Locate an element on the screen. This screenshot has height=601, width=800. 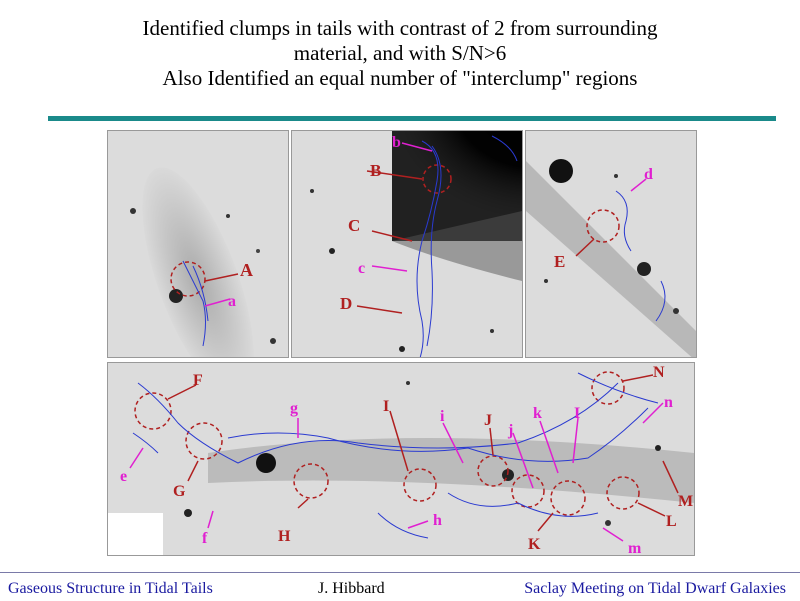
label-C: C is located at coordinates (354, 225).